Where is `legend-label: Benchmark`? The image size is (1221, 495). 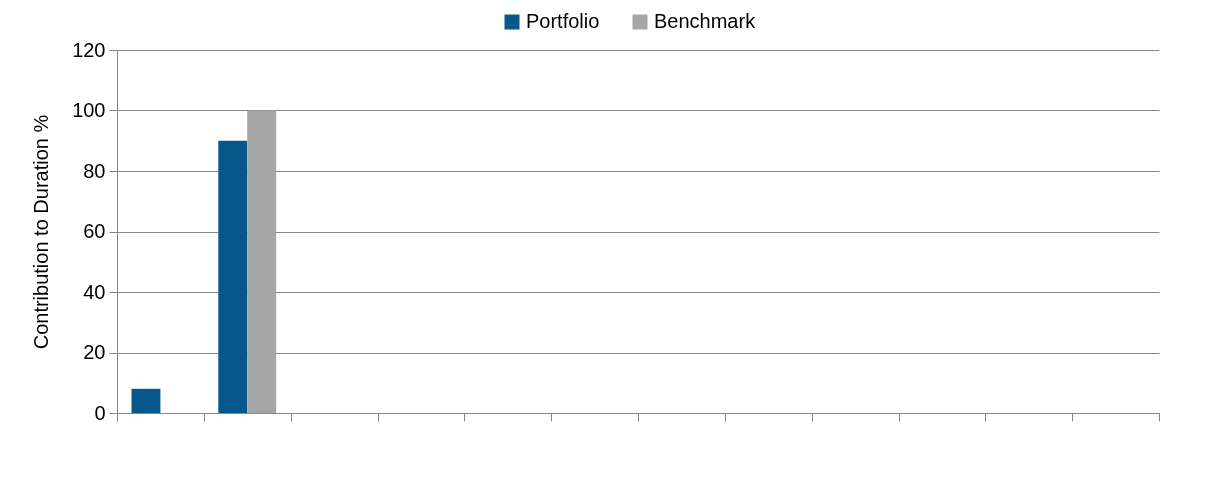 legend-label: Benchmark is located at coordinates (705, 21).